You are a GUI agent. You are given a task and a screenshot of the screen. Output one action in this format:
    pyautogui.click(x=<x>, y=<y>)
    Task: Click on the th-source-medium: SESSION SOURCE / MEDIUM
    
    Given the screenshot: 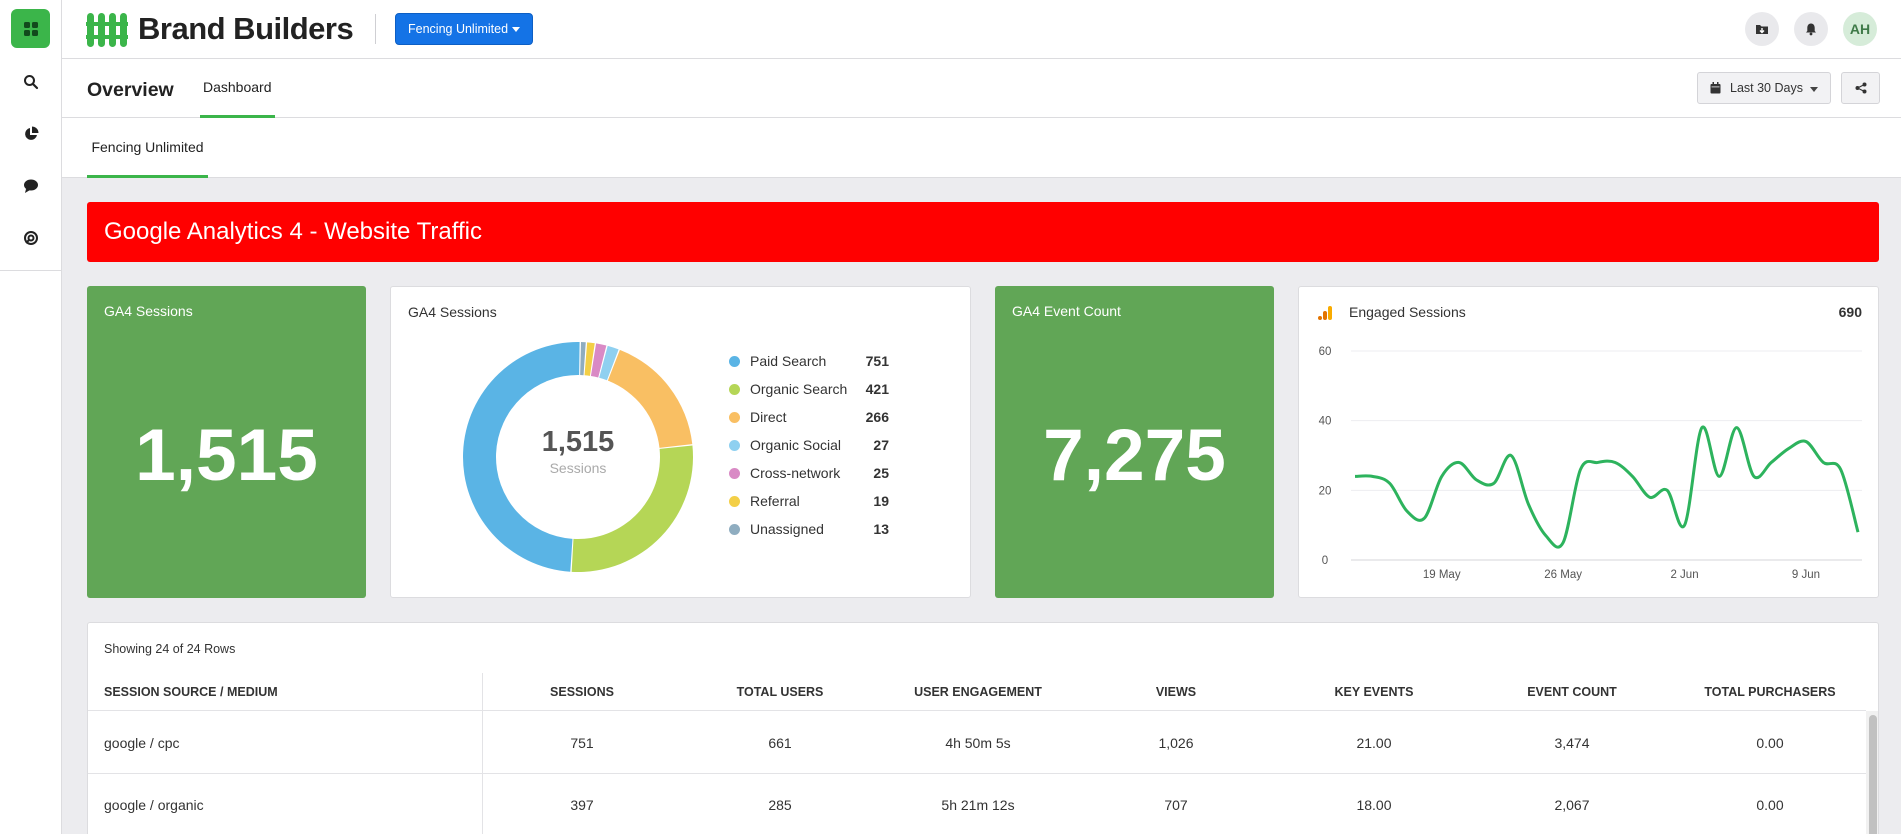 What is the action you would take?
    pyautogui.click(x=191, y=692)
    